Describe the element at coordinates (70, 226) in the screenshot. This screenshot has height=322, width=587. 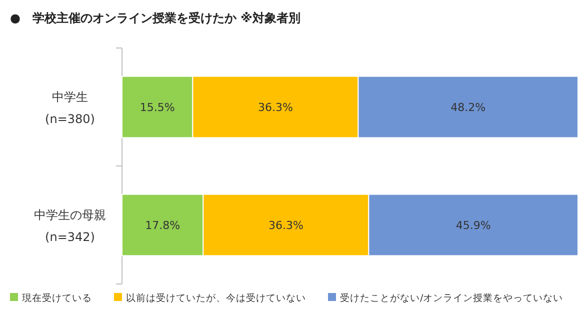
I see `y-tick-label: 中学生の母親 (n=342)` at that location.